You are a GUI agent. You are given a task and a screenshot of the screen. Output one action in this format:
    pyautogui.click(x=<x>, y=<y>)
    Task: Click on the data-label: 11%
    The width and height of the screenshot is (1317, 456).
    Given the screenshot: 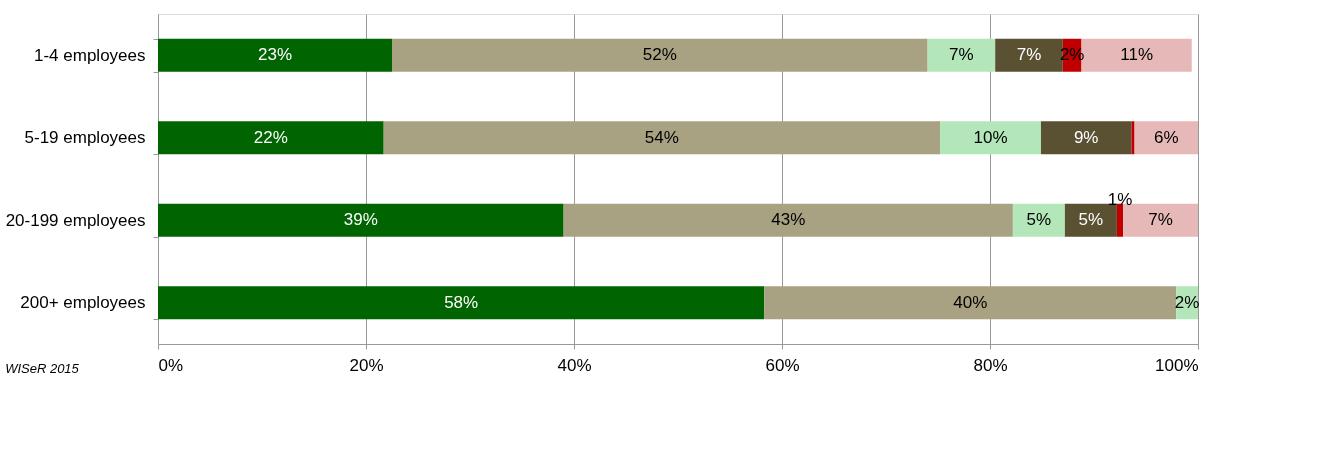 What is the action you would take?
    pyautogui.click(x=1137, y=55)
    